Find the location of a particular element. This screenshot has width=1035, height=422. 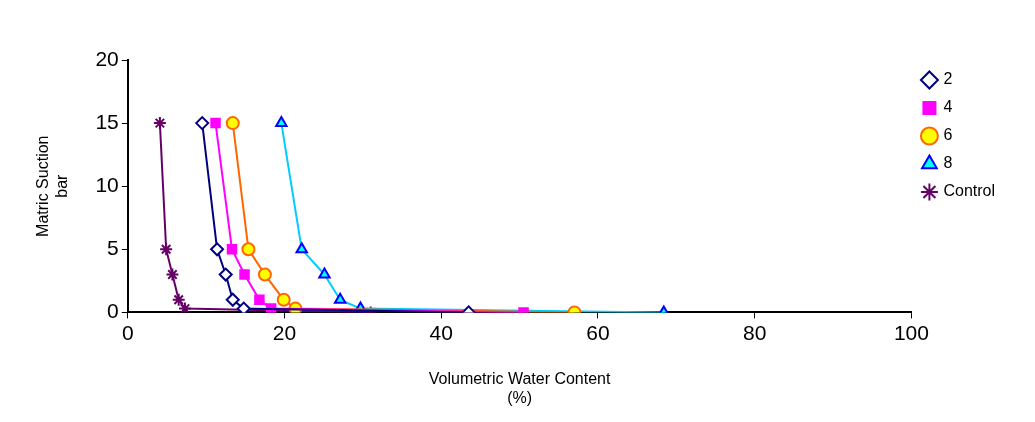

legend-label: 6 is located at coordinates (948, 135).